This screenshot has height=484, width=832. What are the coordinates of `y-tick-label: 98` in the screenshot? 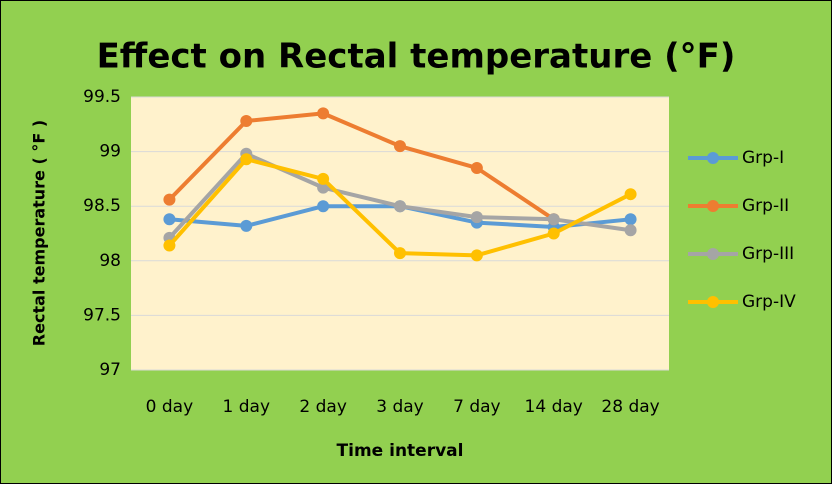 It's located at (110, 261).